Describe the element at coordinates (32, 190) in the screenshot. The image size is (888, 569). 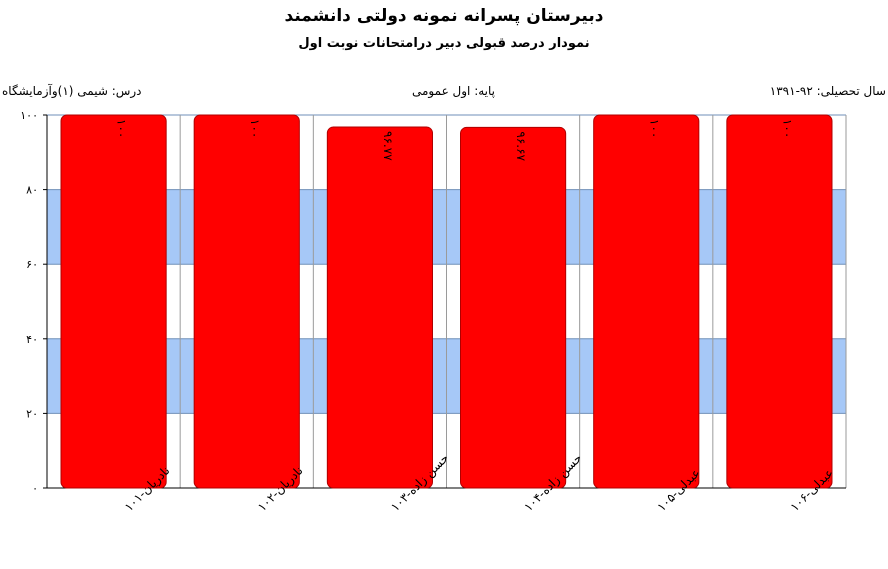
I see `y-tick-label: ۸۰` at that location.